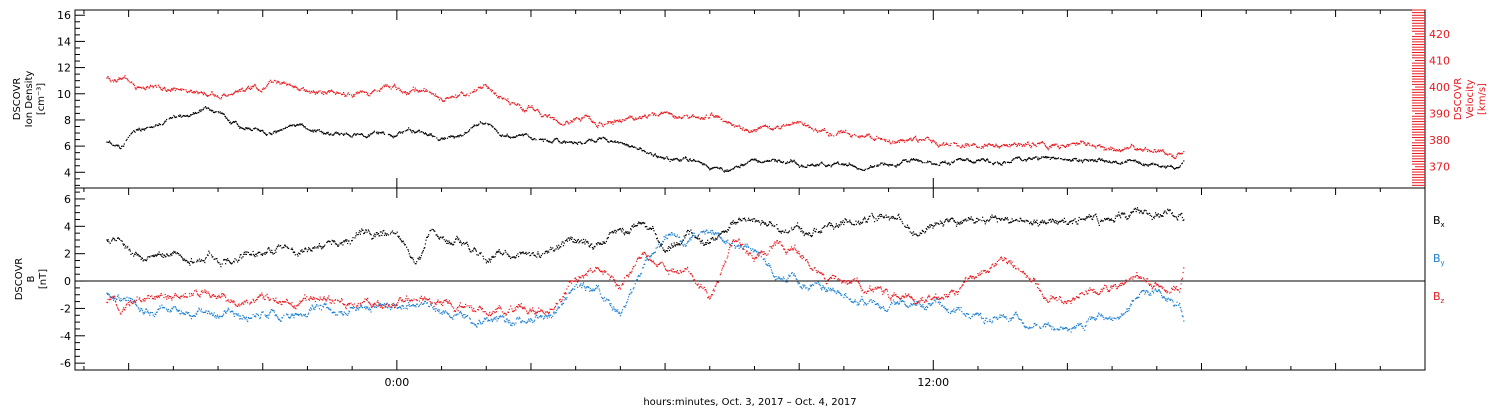  I want to click on top-ytick-label: 12, so click(64, 68).